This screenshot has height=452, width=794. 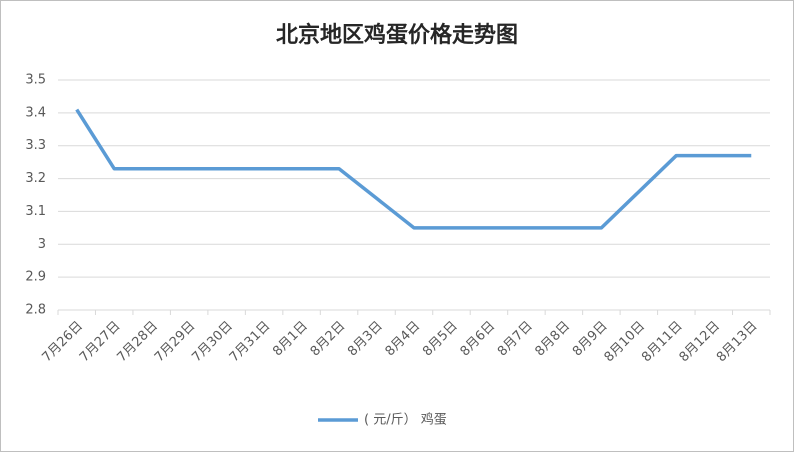 I want to click on y-tick-label: 2.8, so click(x=35, y=310).